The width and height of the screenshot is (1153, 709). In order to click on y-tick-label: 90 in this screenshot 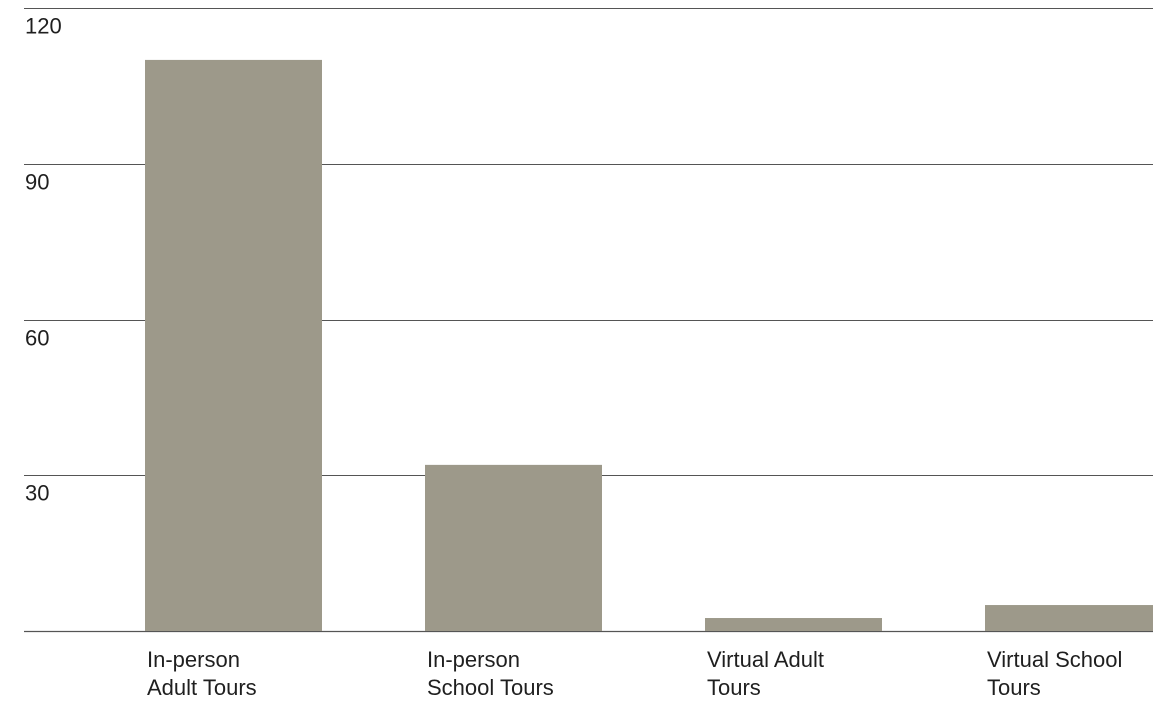, I will do `click(37, 182)`.